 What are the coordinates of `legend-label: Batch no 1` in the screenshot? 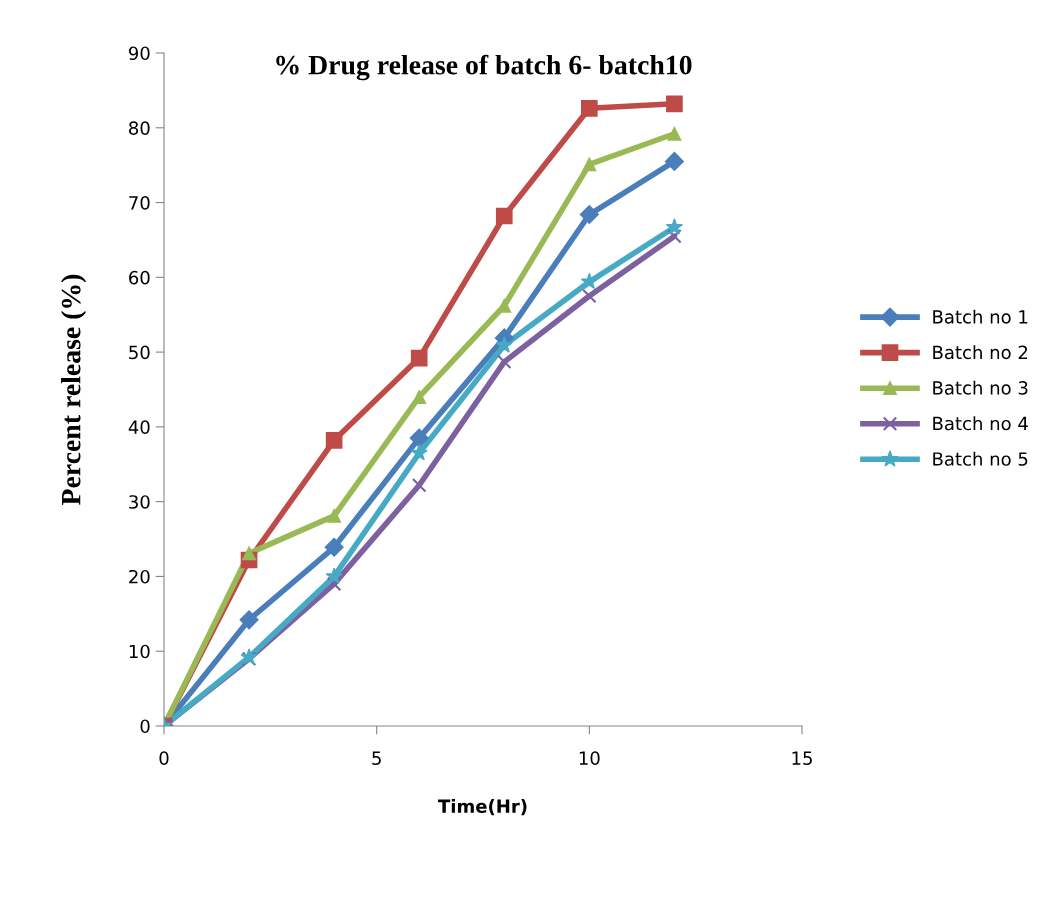 It's located at (980, 316).